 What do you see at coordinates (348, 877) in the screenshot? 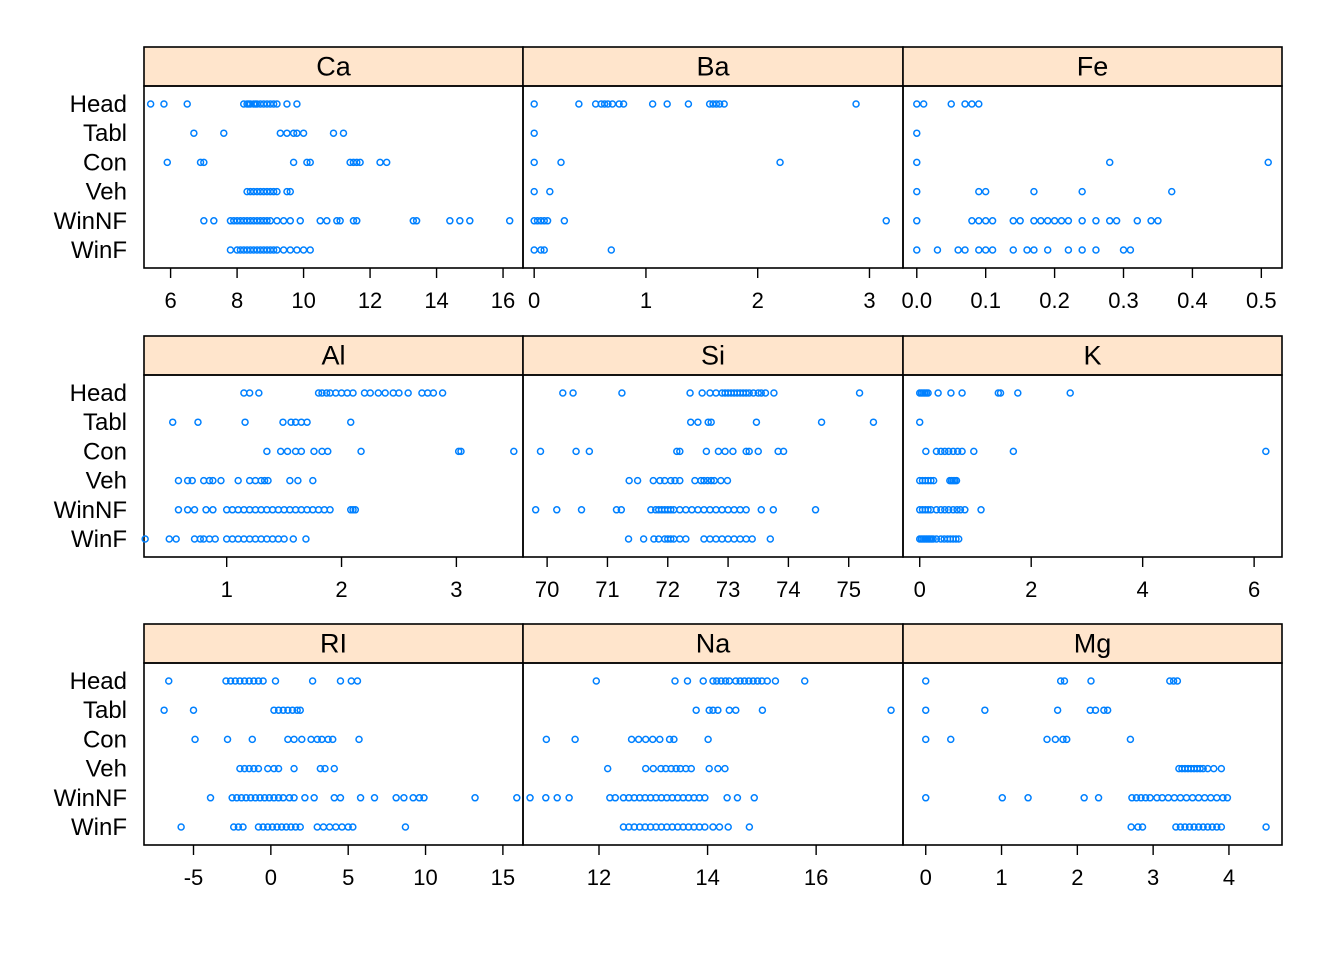
I see `tick-label-RI-2: 5` at bounding box center [348, 877].